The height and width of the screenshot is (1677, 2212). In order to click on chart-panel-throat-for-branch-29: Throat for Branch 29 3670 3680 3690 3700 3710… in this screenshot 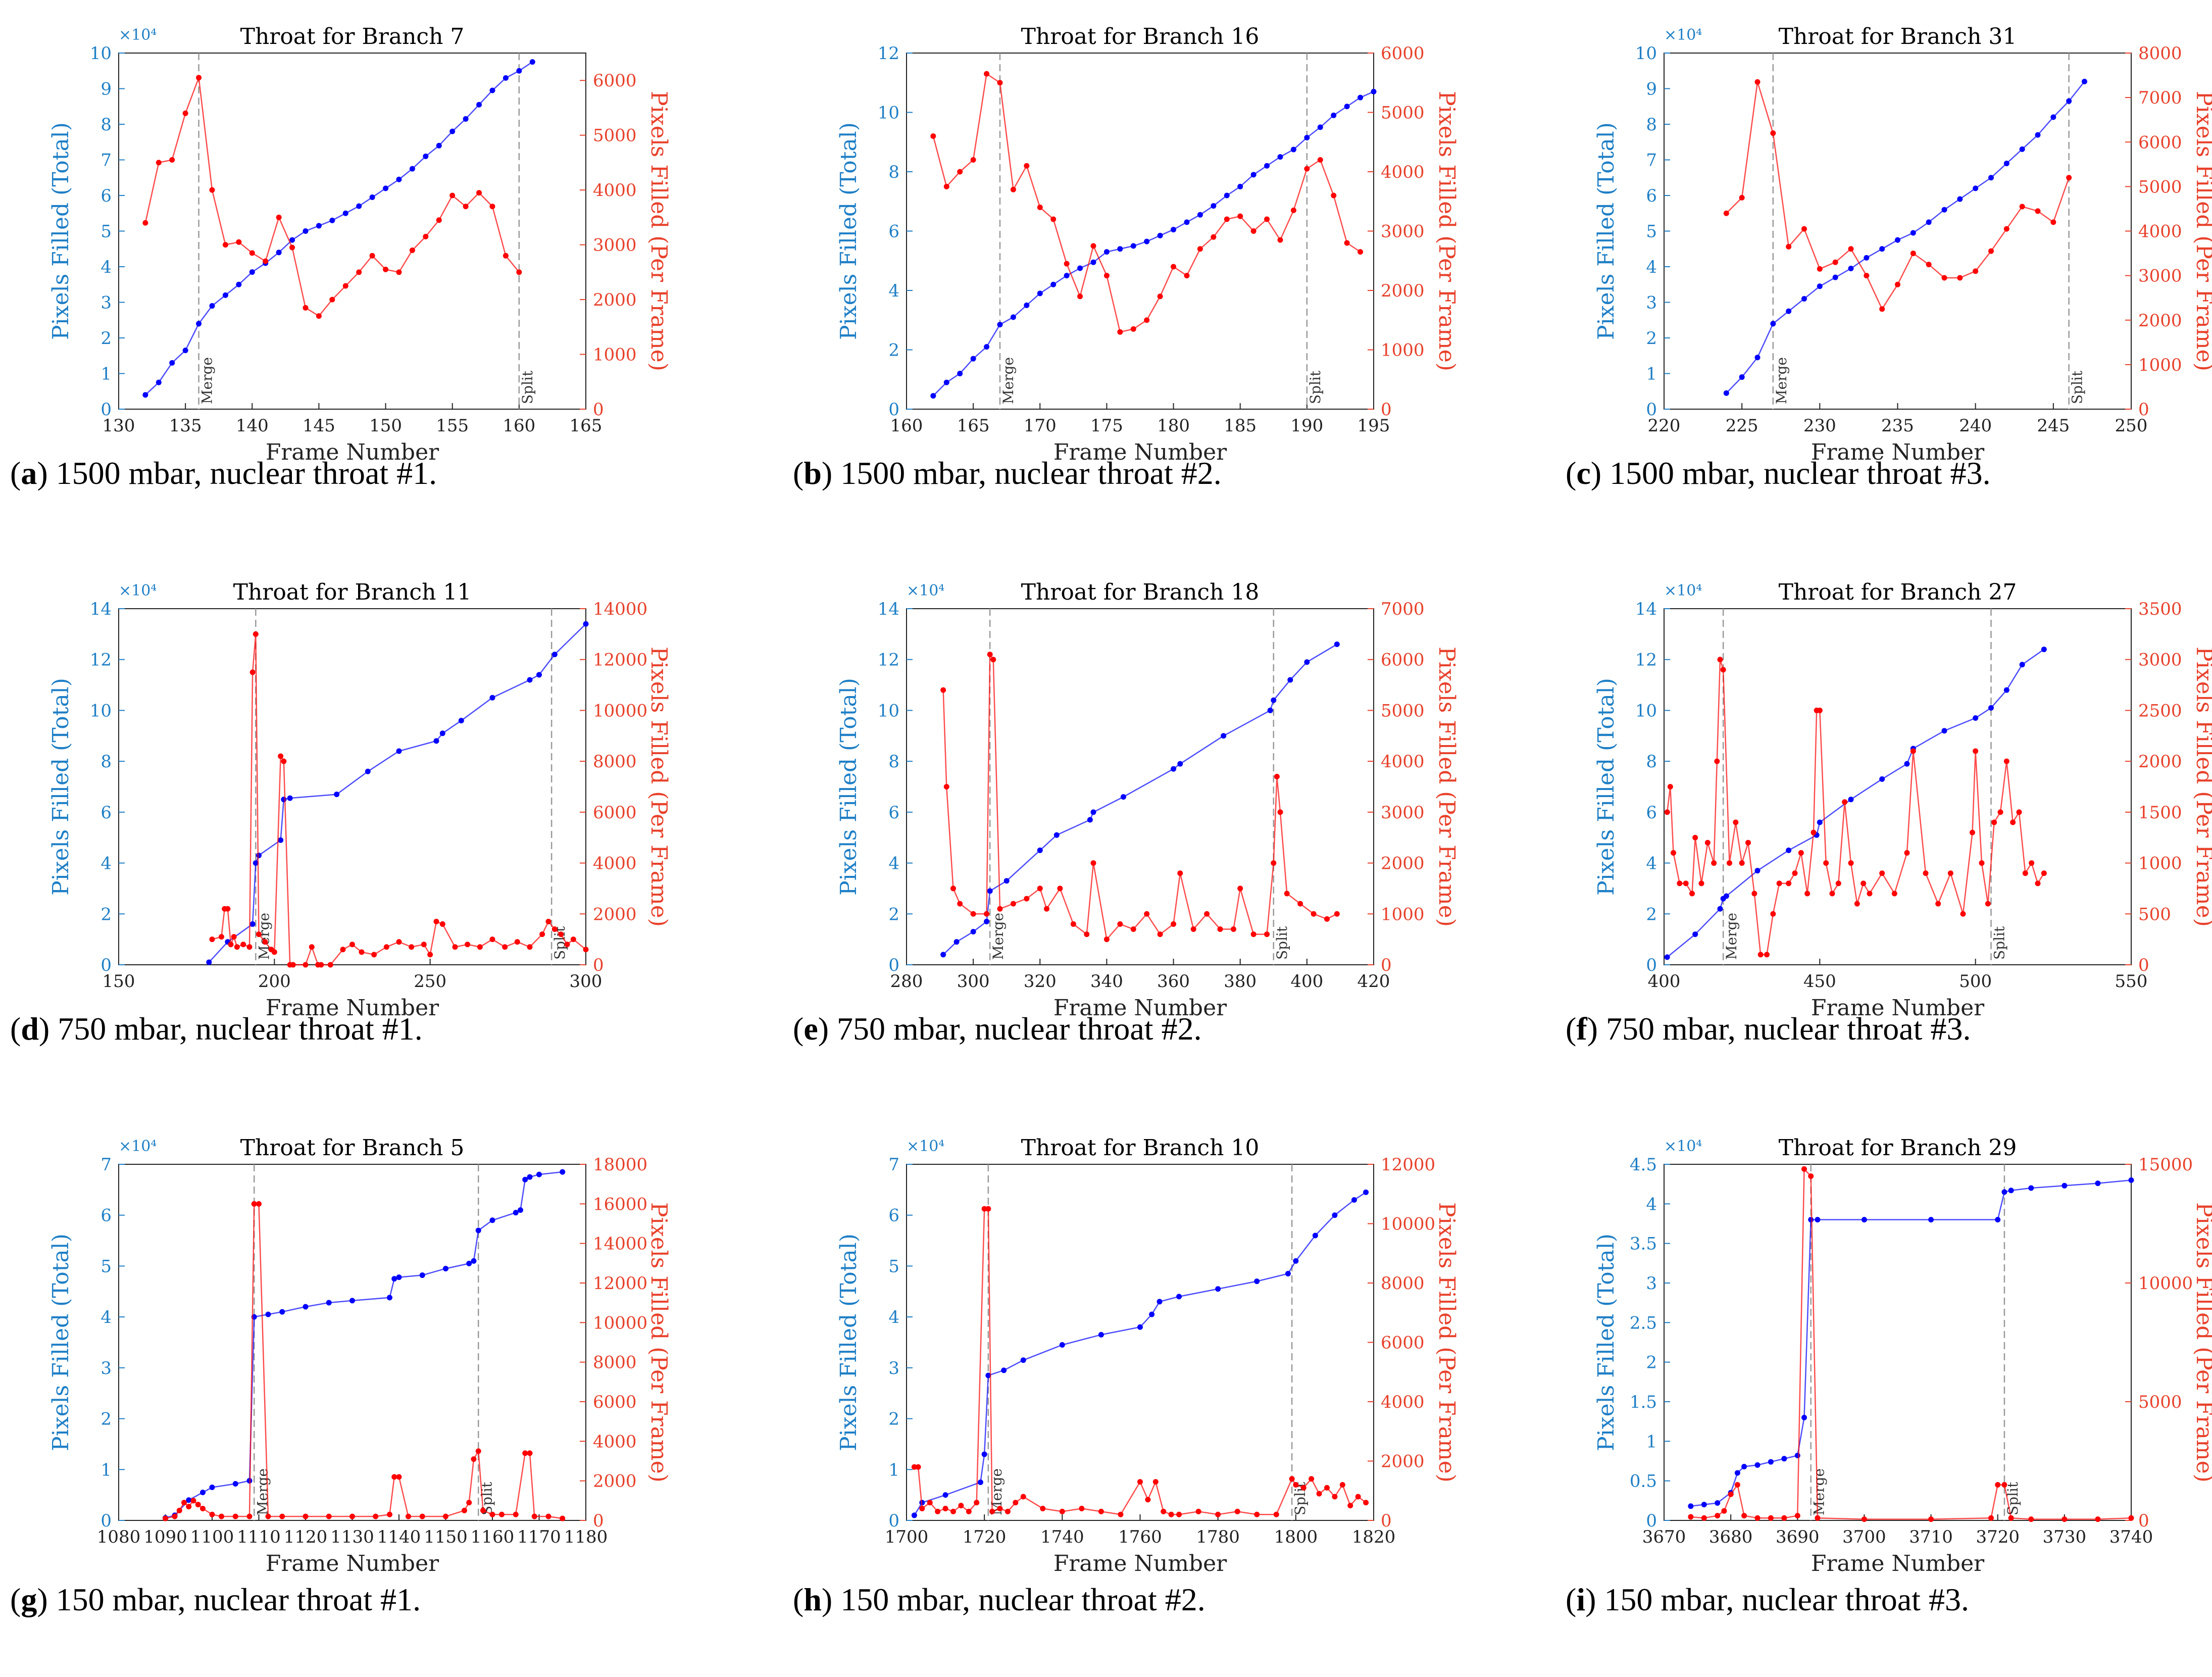, I will do `click(1902, 1356)`.